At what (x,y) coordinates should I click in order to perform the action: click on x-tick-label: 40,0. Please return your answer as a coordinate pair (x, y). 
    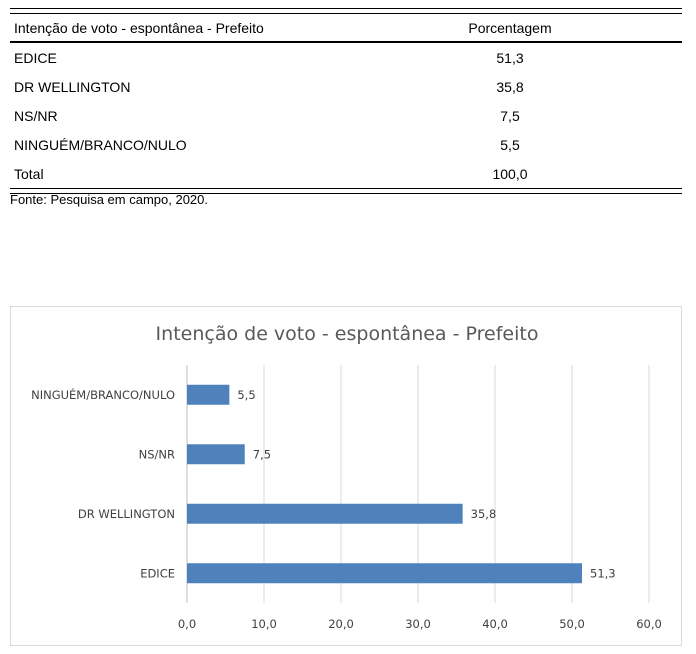
    Looking at the image, I should click on (495, 624).